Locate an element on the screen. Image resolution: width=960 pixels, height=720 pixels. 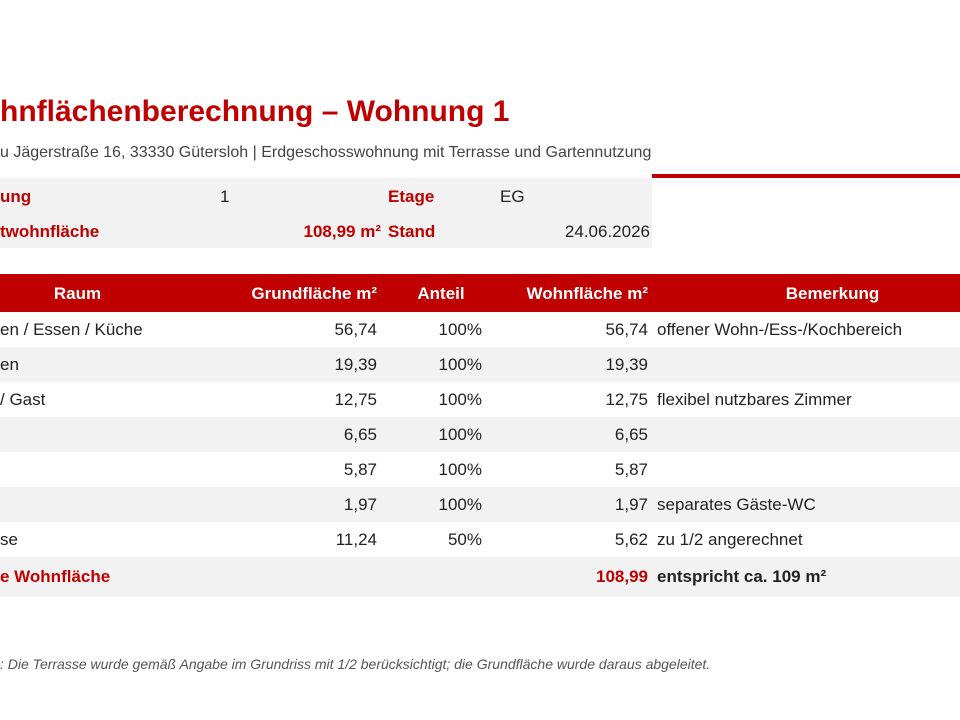
column-header: Raum is located at coordinates (77, 293).